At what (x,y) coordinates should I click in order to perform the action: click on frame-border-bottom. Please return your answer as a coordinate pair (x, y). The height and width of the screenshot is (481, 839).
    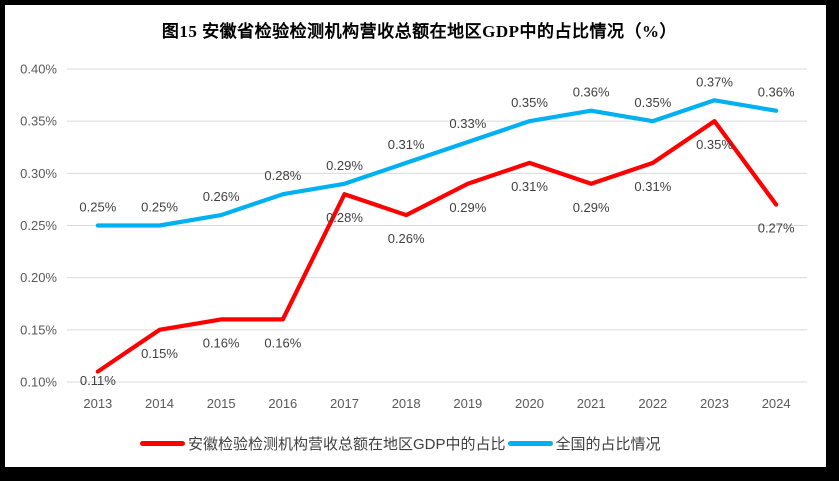
    Looking at the image, I should click on (419, 474).